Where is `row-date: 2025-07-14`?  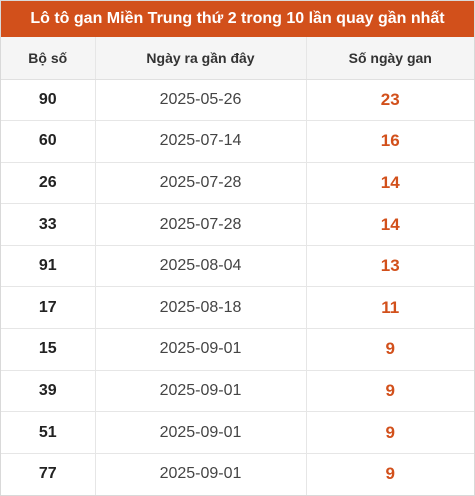
row-date: 2025-07-14 is located at coordinates (201, 141).